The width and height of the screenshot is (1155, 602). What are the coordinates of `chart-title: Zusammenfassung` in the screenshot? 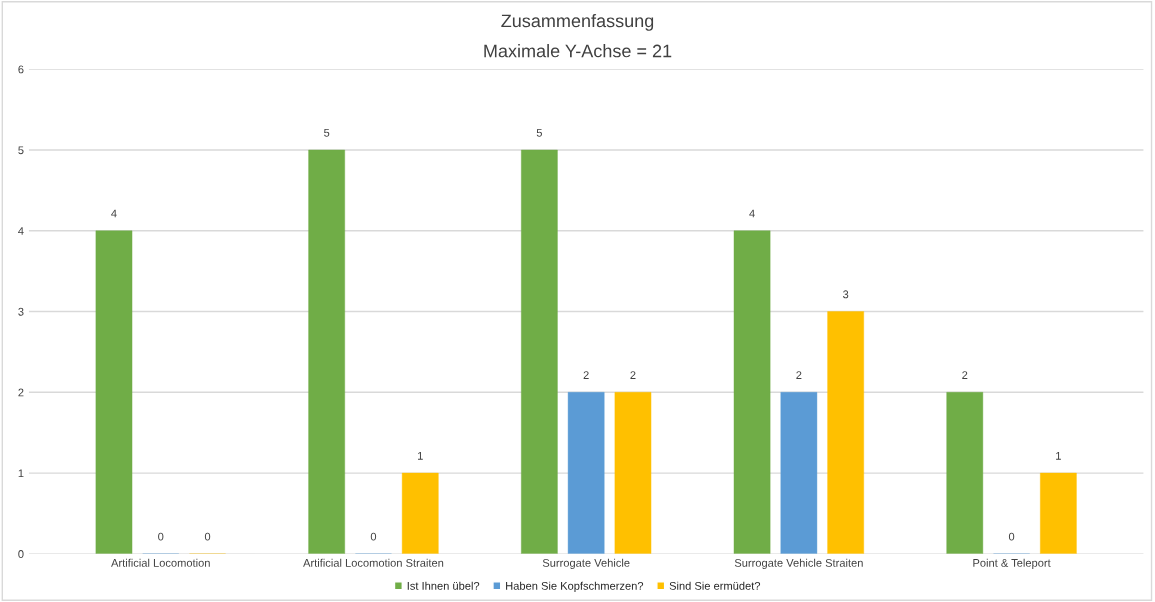 It's located at (577, 22).